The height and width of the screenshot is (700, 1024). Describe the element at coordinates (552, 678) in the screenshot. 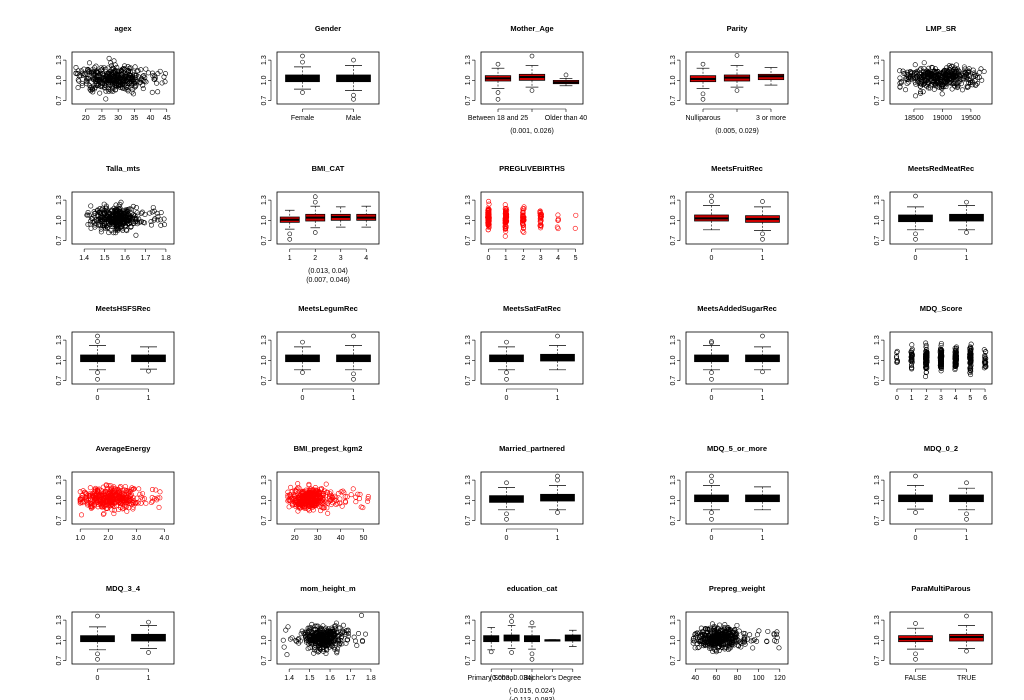

I see `x-category-label: Bachelor's Degree` at that location.